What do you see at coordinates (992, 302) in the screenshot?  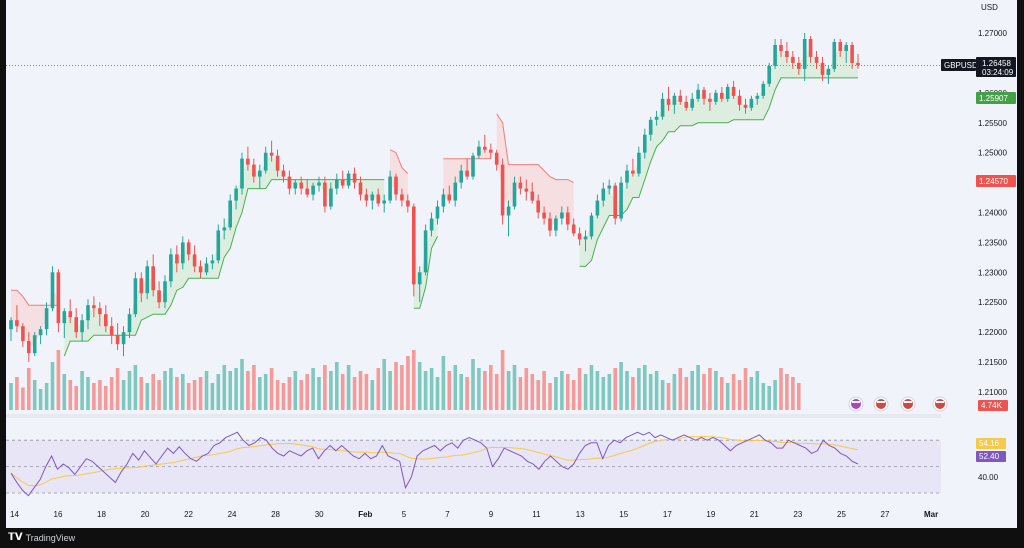 I see `price-tick-label: 1.22500` at bounding box center [992, 302].